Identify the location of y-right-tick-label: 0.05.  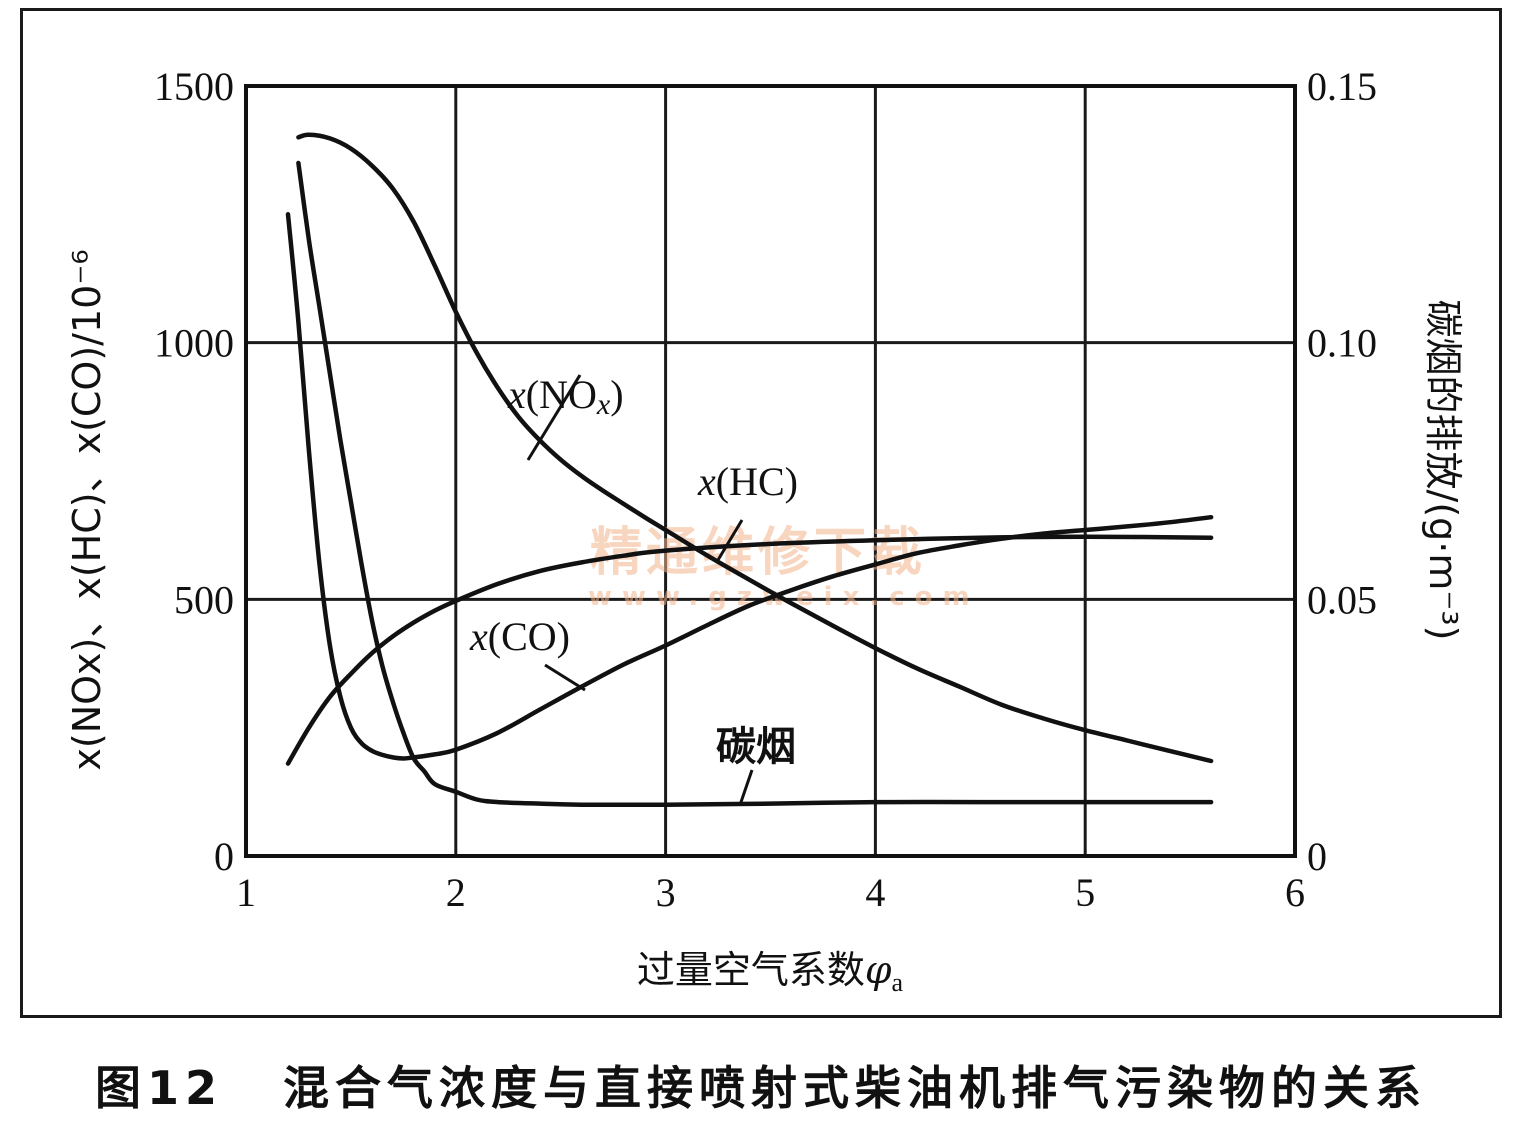
(1342, 599).